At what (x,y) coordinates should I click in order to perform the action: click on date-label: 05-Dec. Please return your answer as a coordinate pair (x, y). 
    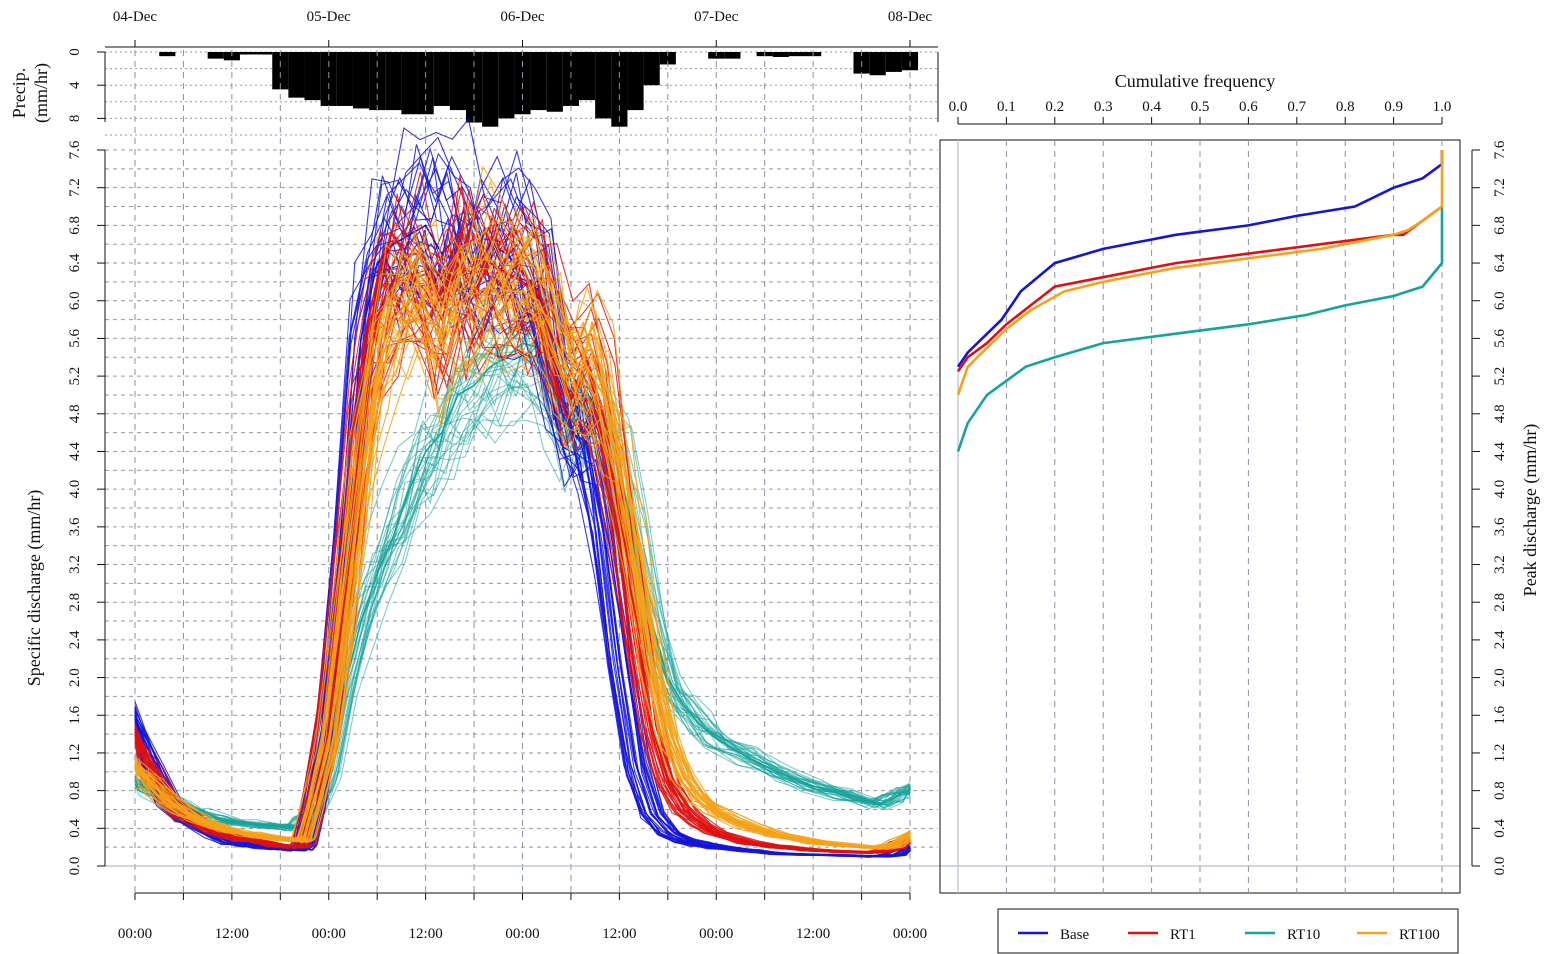
    Looking at the image, I should click on (329, 17).